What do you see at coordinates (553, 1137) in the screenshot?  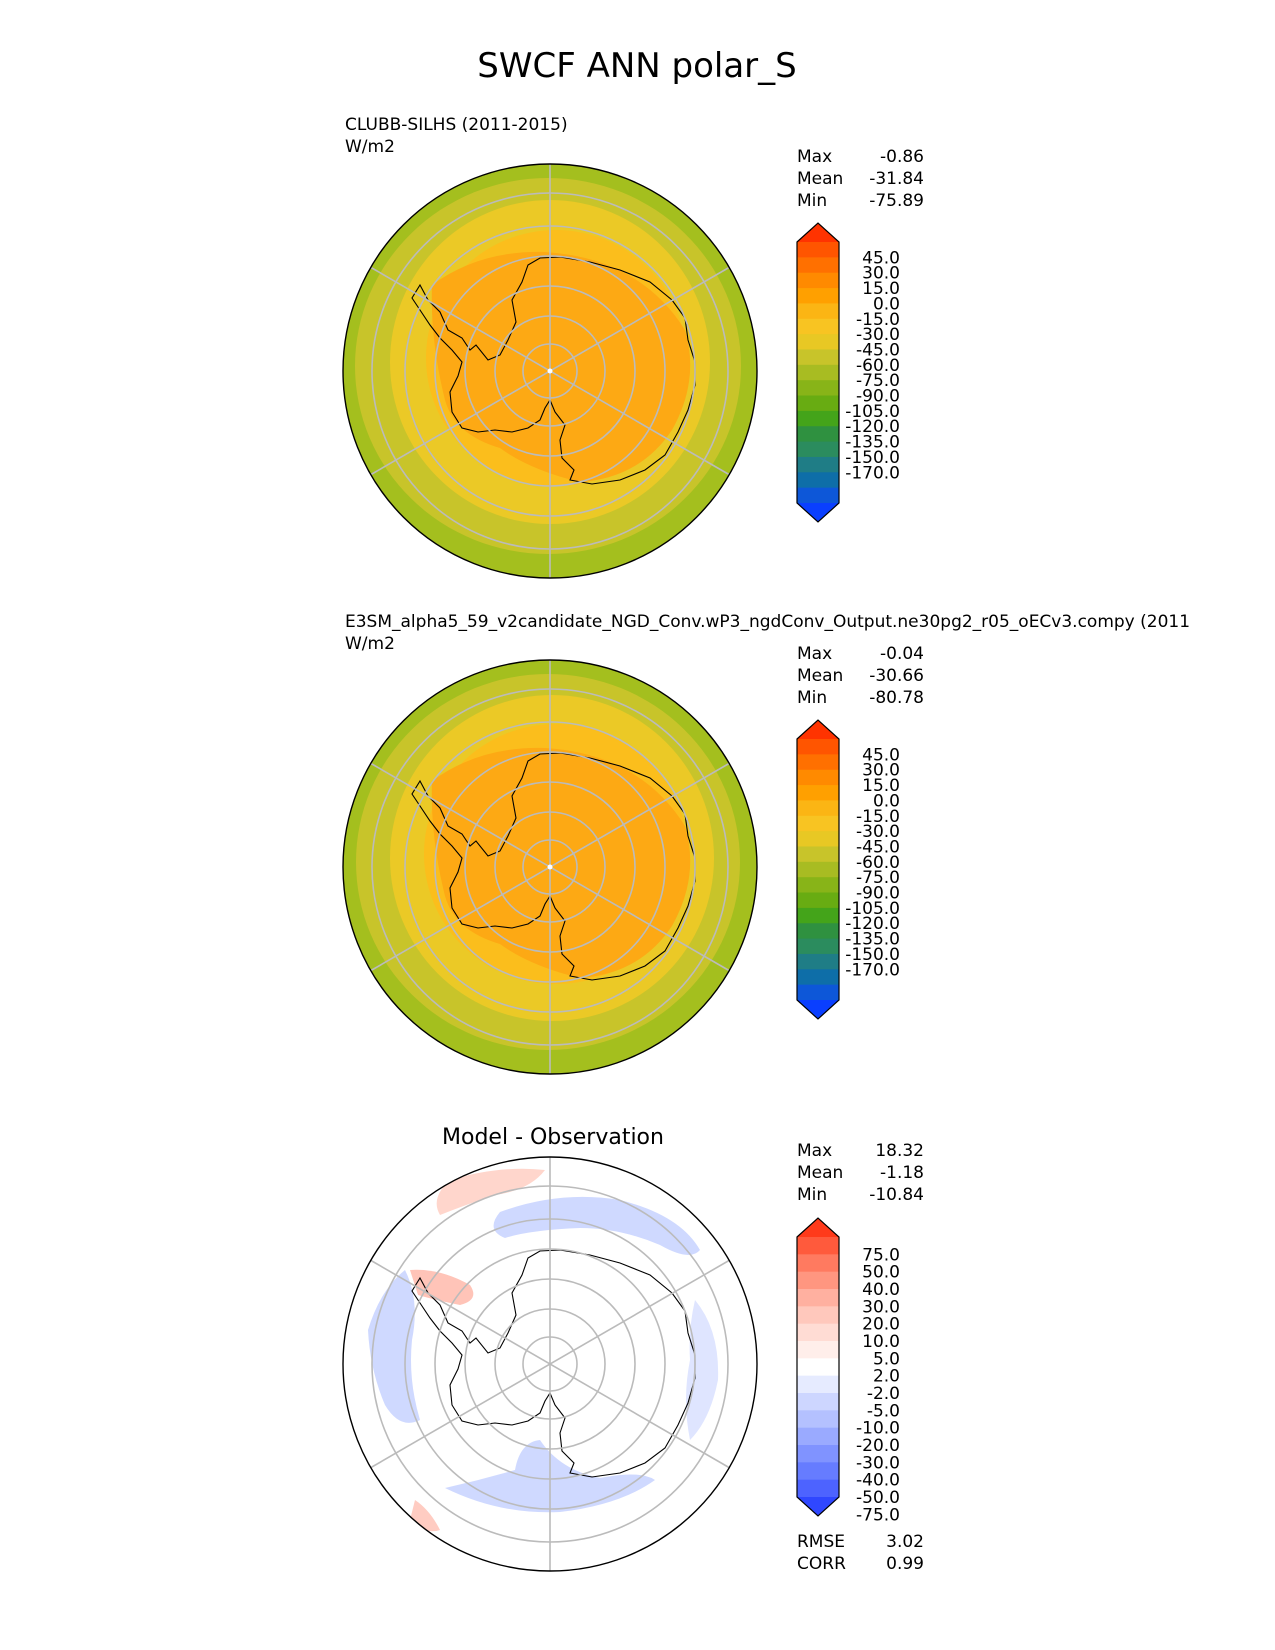 I see `panel-diff-title: Model - Observation` at bounding box center [553, 1137].